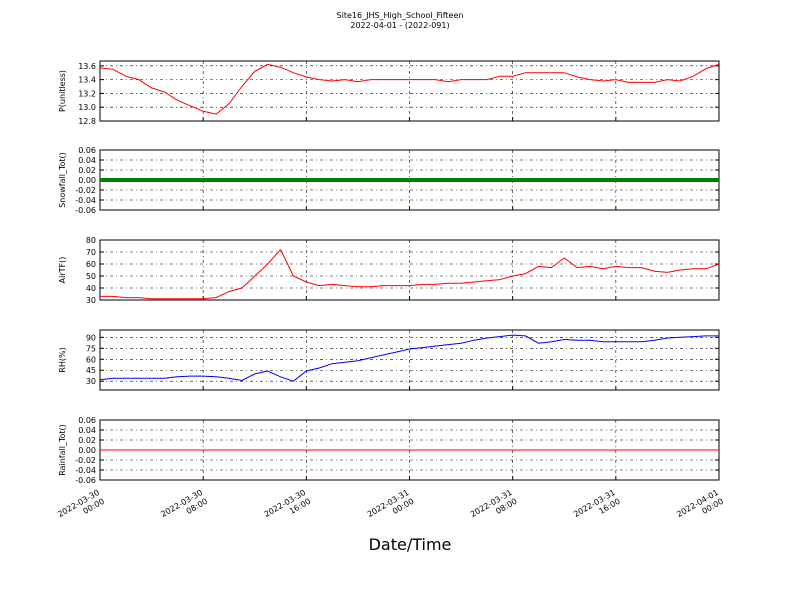 The height and width of the screenshot is (600, 800). What do you see at coordinates (391, 508) in the screenshot?
I see `x-tick-label: 2022-03-3100:00` at bounding box center [391, 508].